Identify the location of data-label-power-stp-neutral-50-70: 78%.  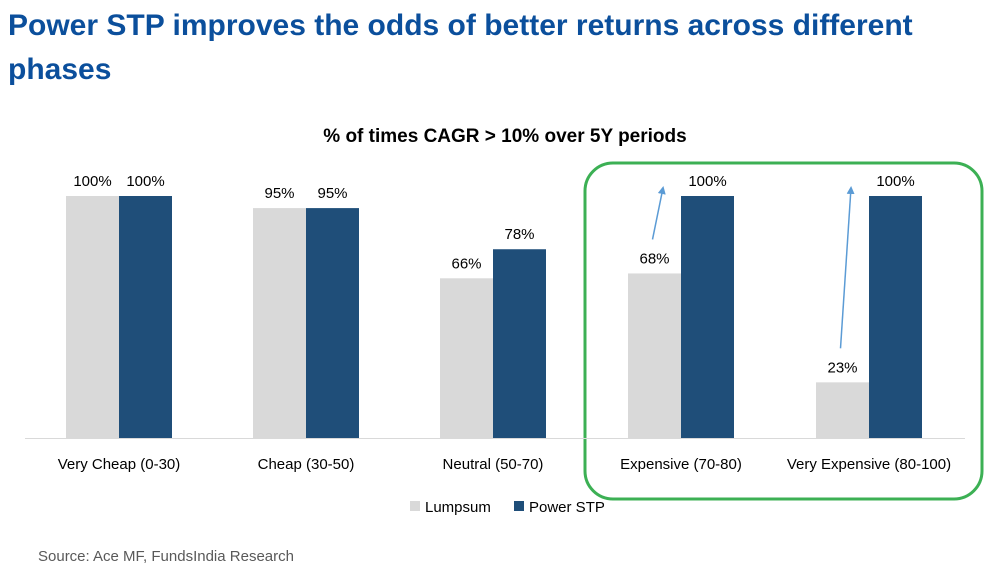
(519, 234).